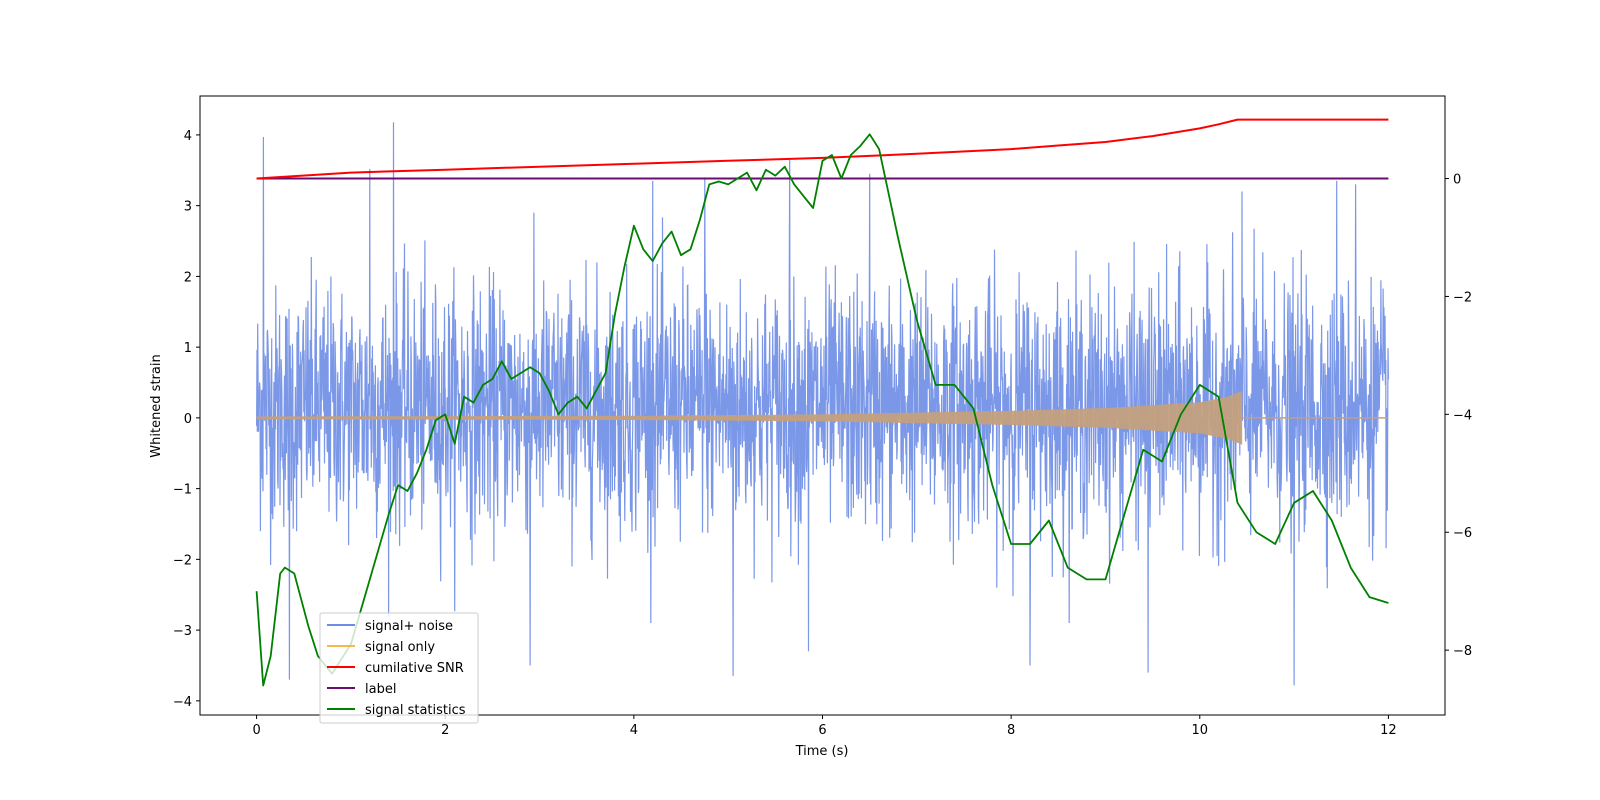  What do you see at coordinates (156, 405) in the screenshot?
I see `y-axis-label: Whitened strain` at bounding box center [156, 405].